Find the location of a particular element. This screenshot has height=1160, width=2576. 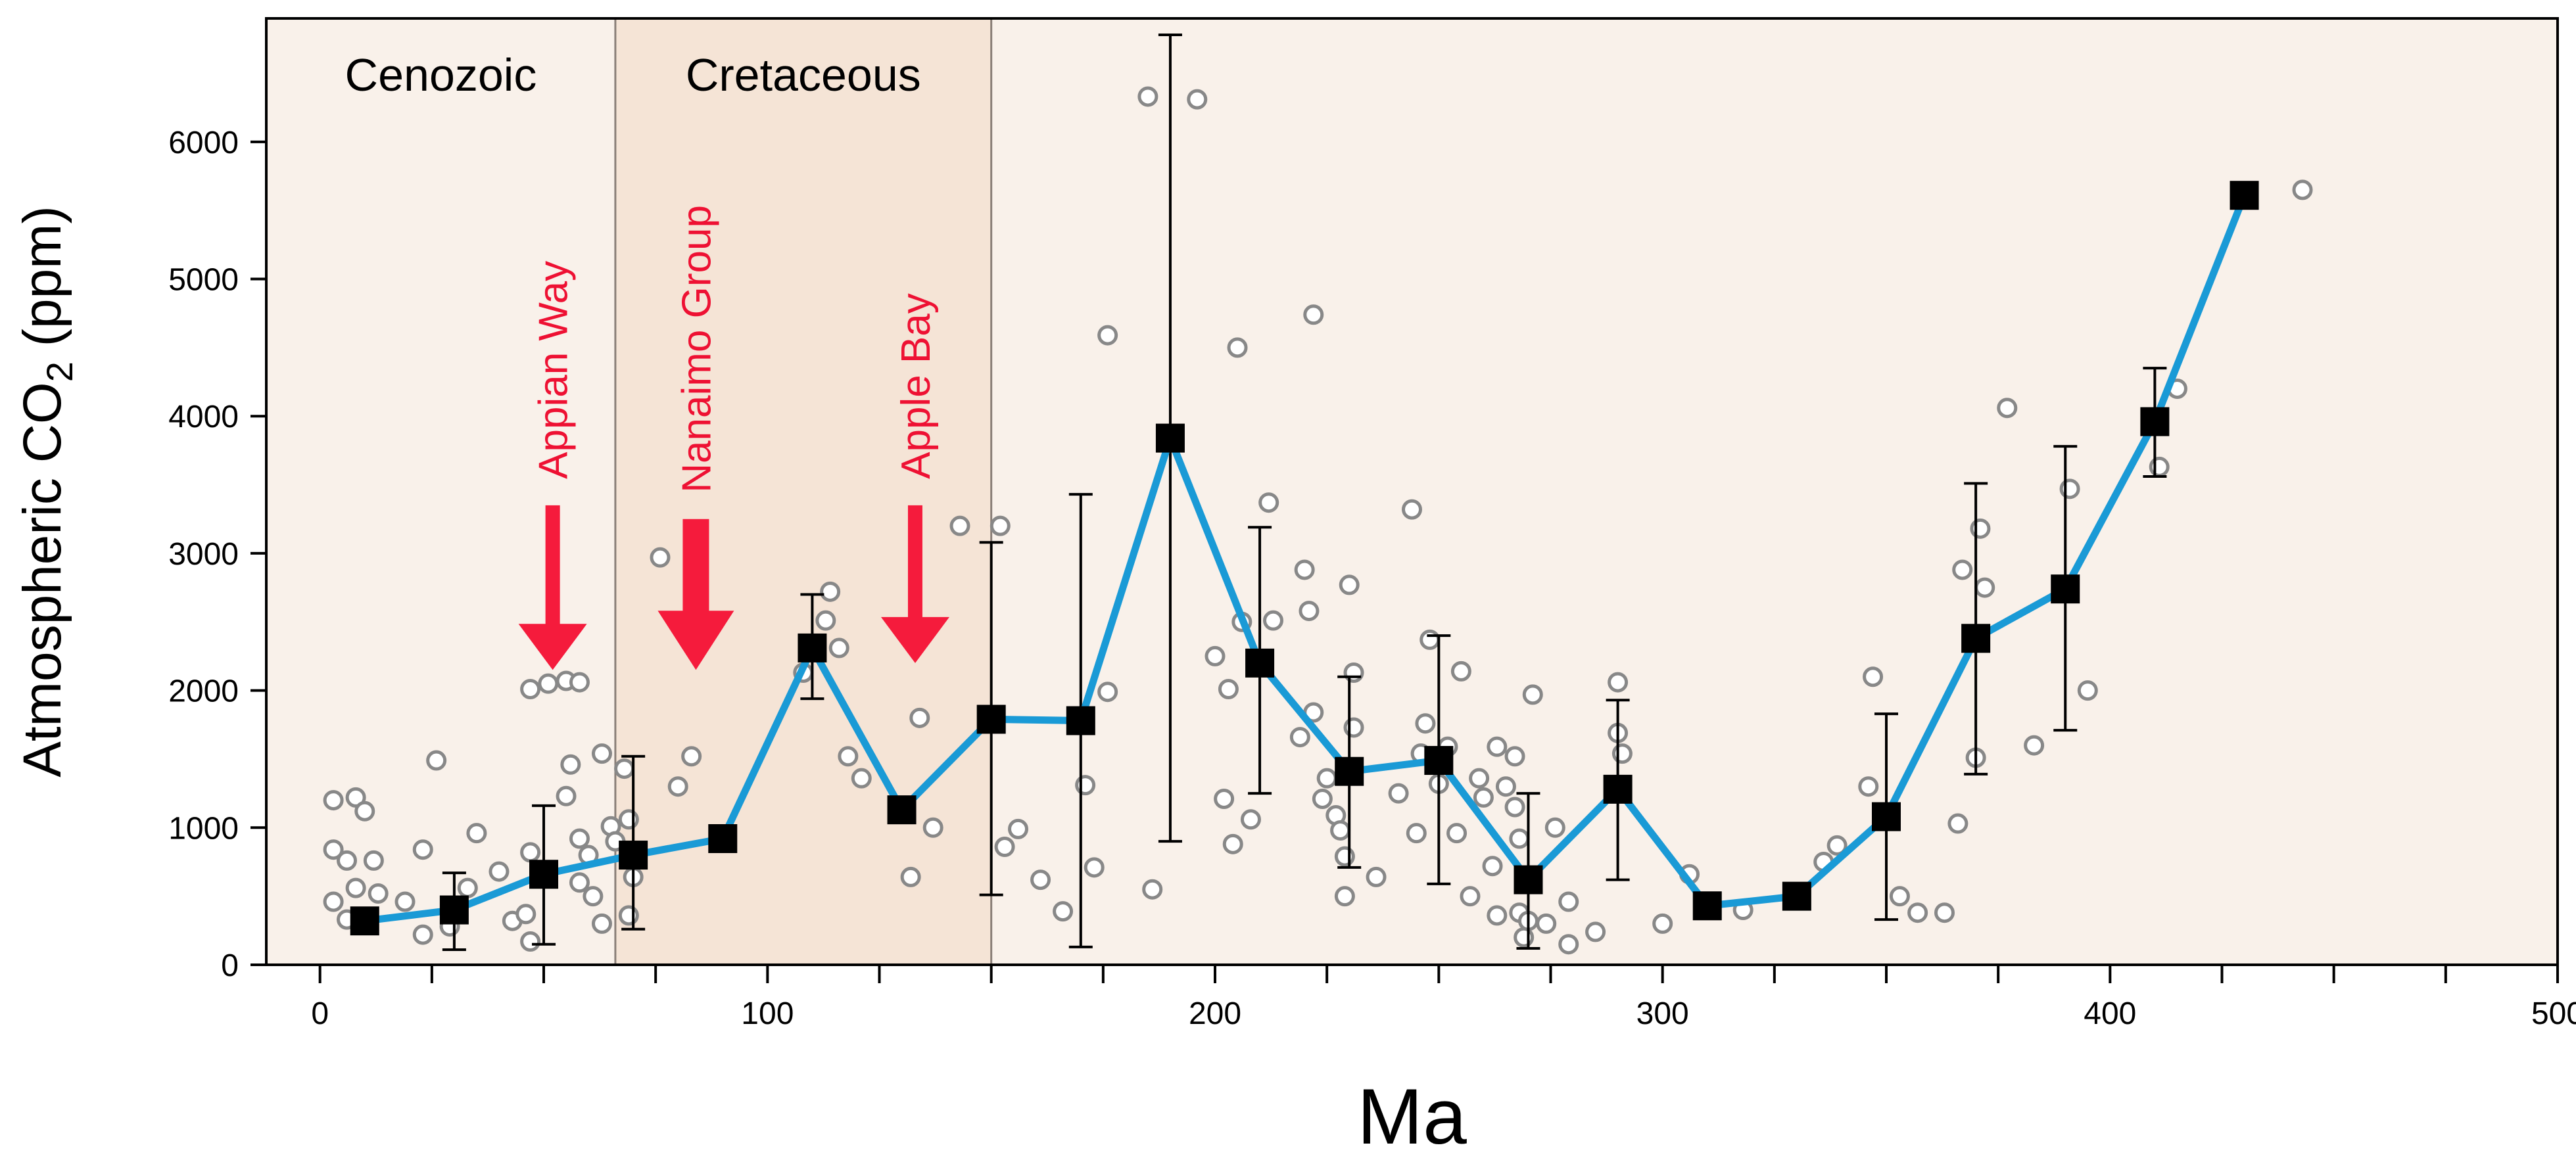

annotation-label-2: Apple Bay is located at coordinates (917, 386).